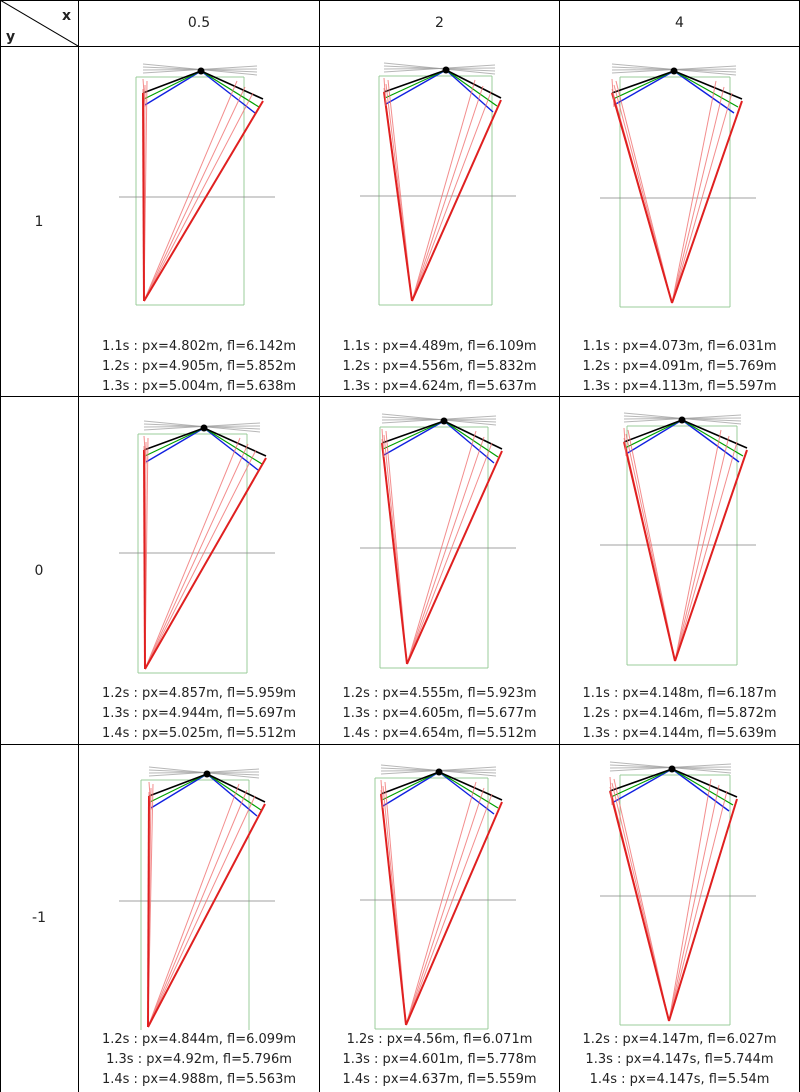 This screenshot has height=1092, width=800. Describe the element at coordinates (439, 1039) in the screenshot. I see `caption-line: 1.2s : px=4.56m, fl=6.071m` at that location.